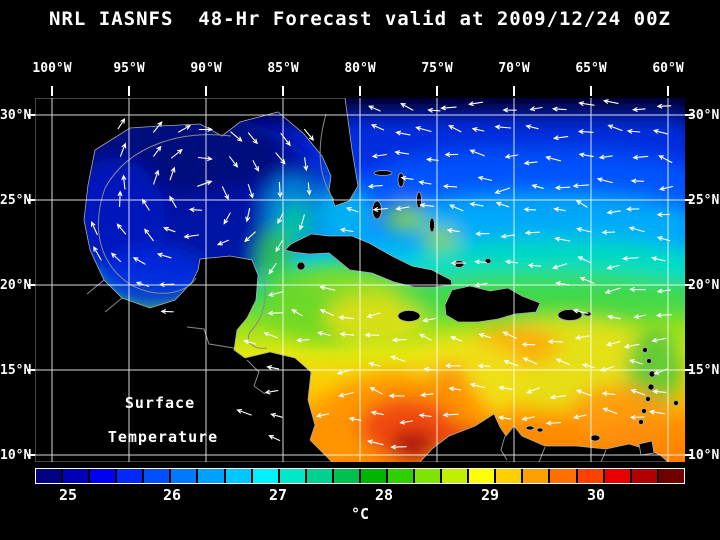  What do you see at coordinates (172, 495) in the screenshot?
I see `colorbar-tick-label: 26` at bounding box center [172, 495].